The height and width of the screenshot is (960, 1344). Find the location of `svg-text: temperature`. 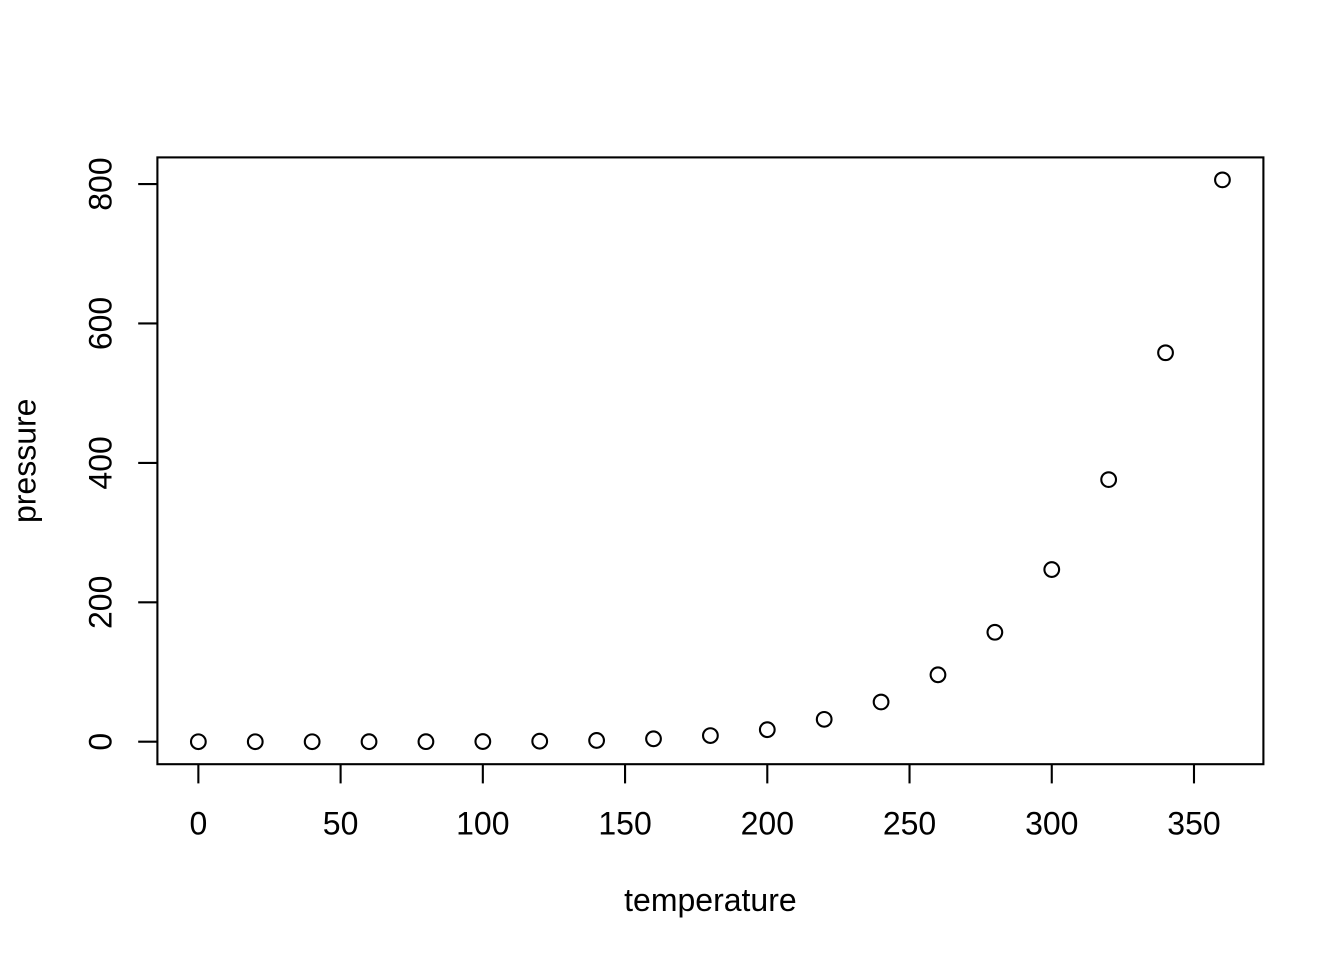

svg-text: temperature is located at coordinates (710, 900).